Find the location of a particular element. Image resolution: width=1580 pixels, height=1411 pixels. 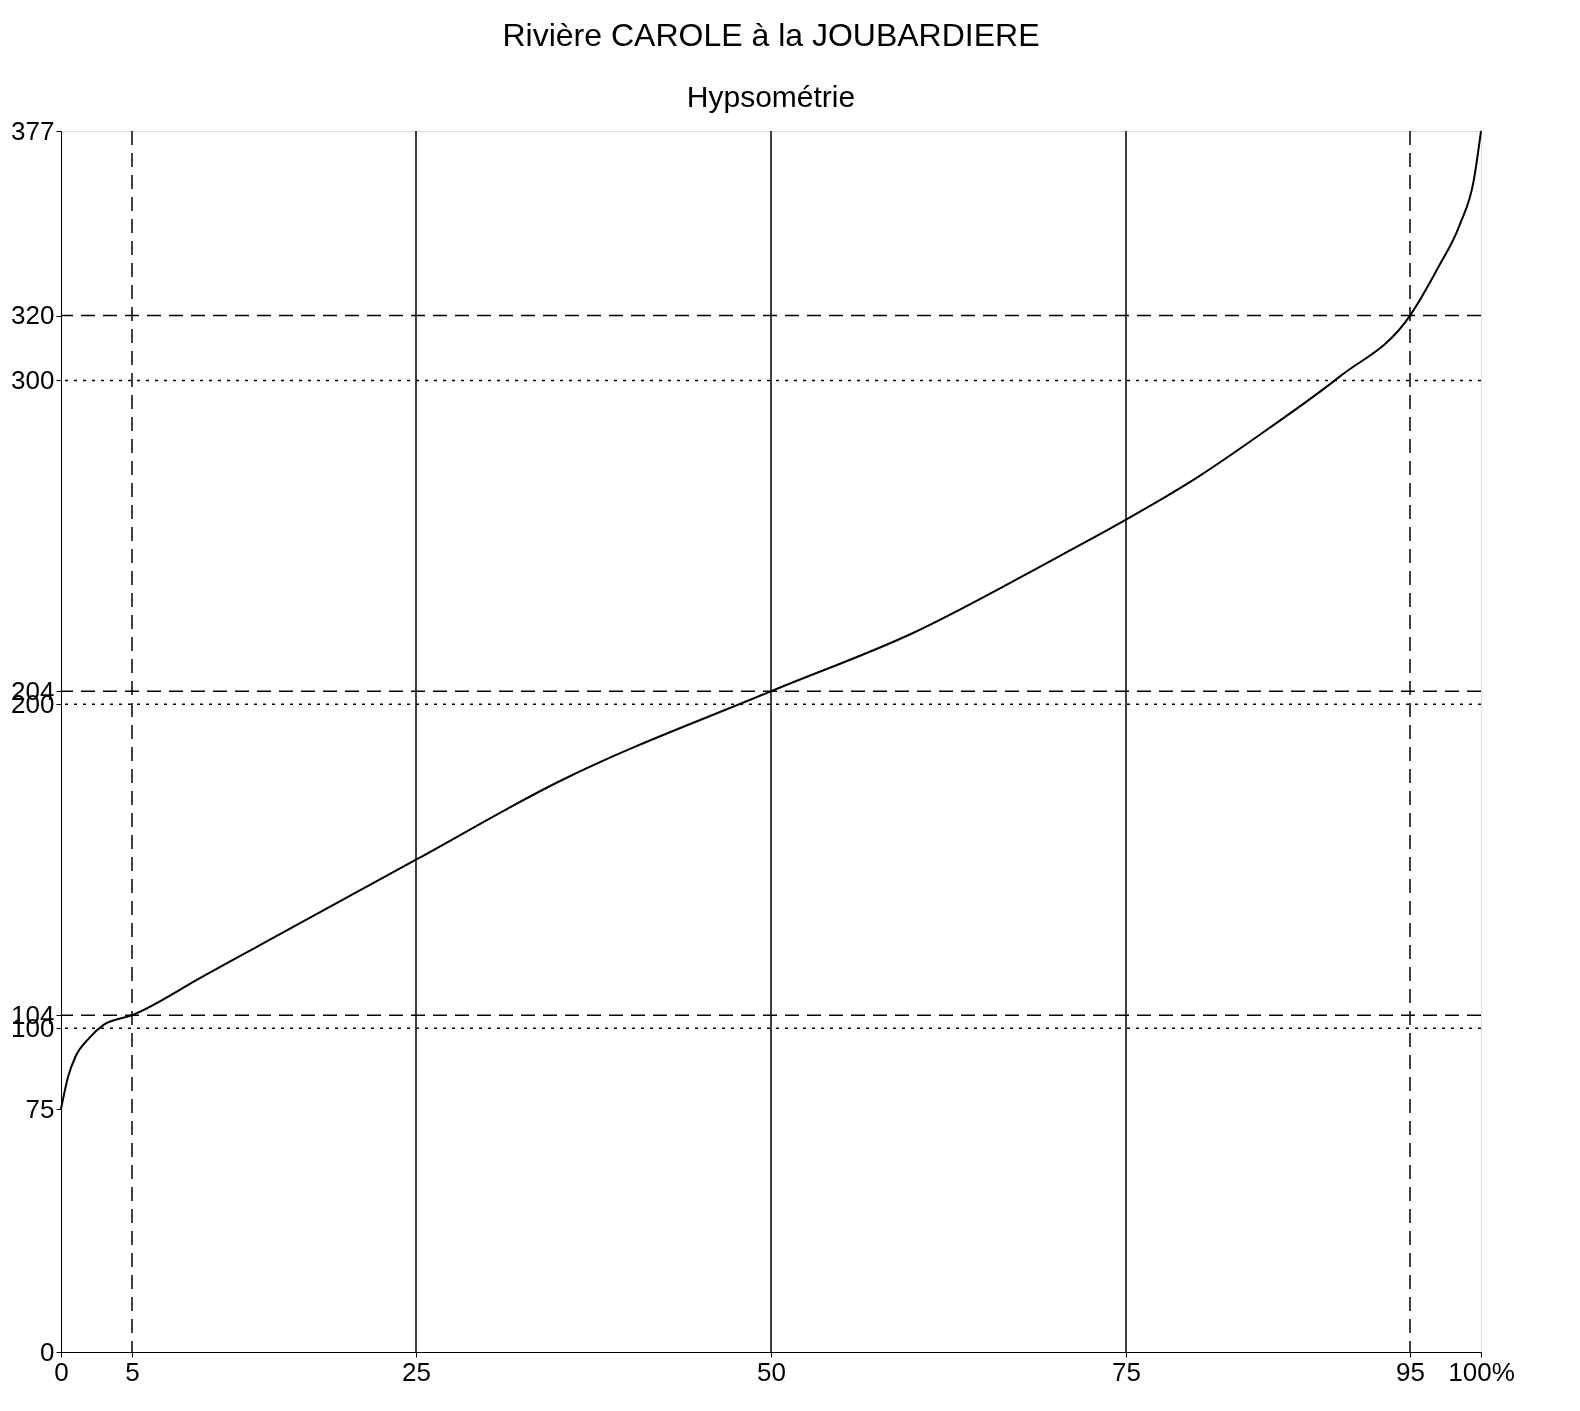

x-tick-label: 5 is located at coordinates (132, 1371).